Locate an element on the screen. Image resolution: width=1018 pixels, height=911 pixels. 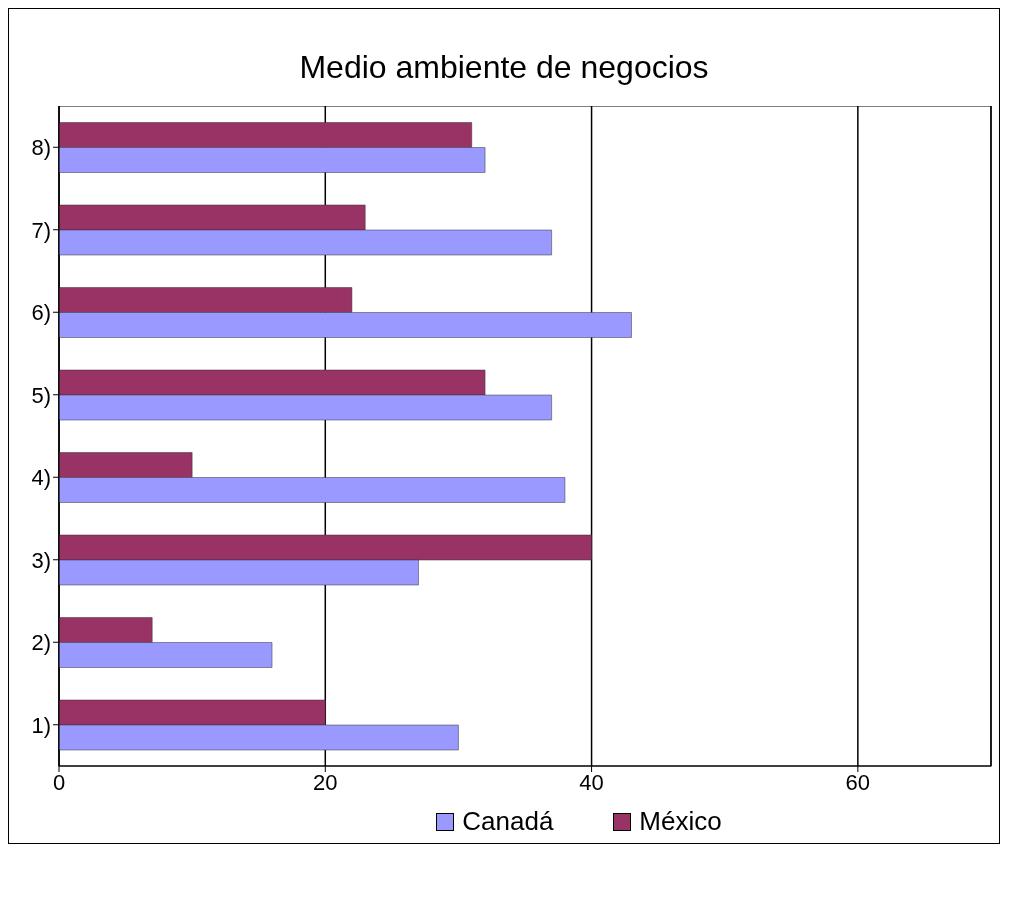
legend-label: Canadá is located at coordinates (507, 821).